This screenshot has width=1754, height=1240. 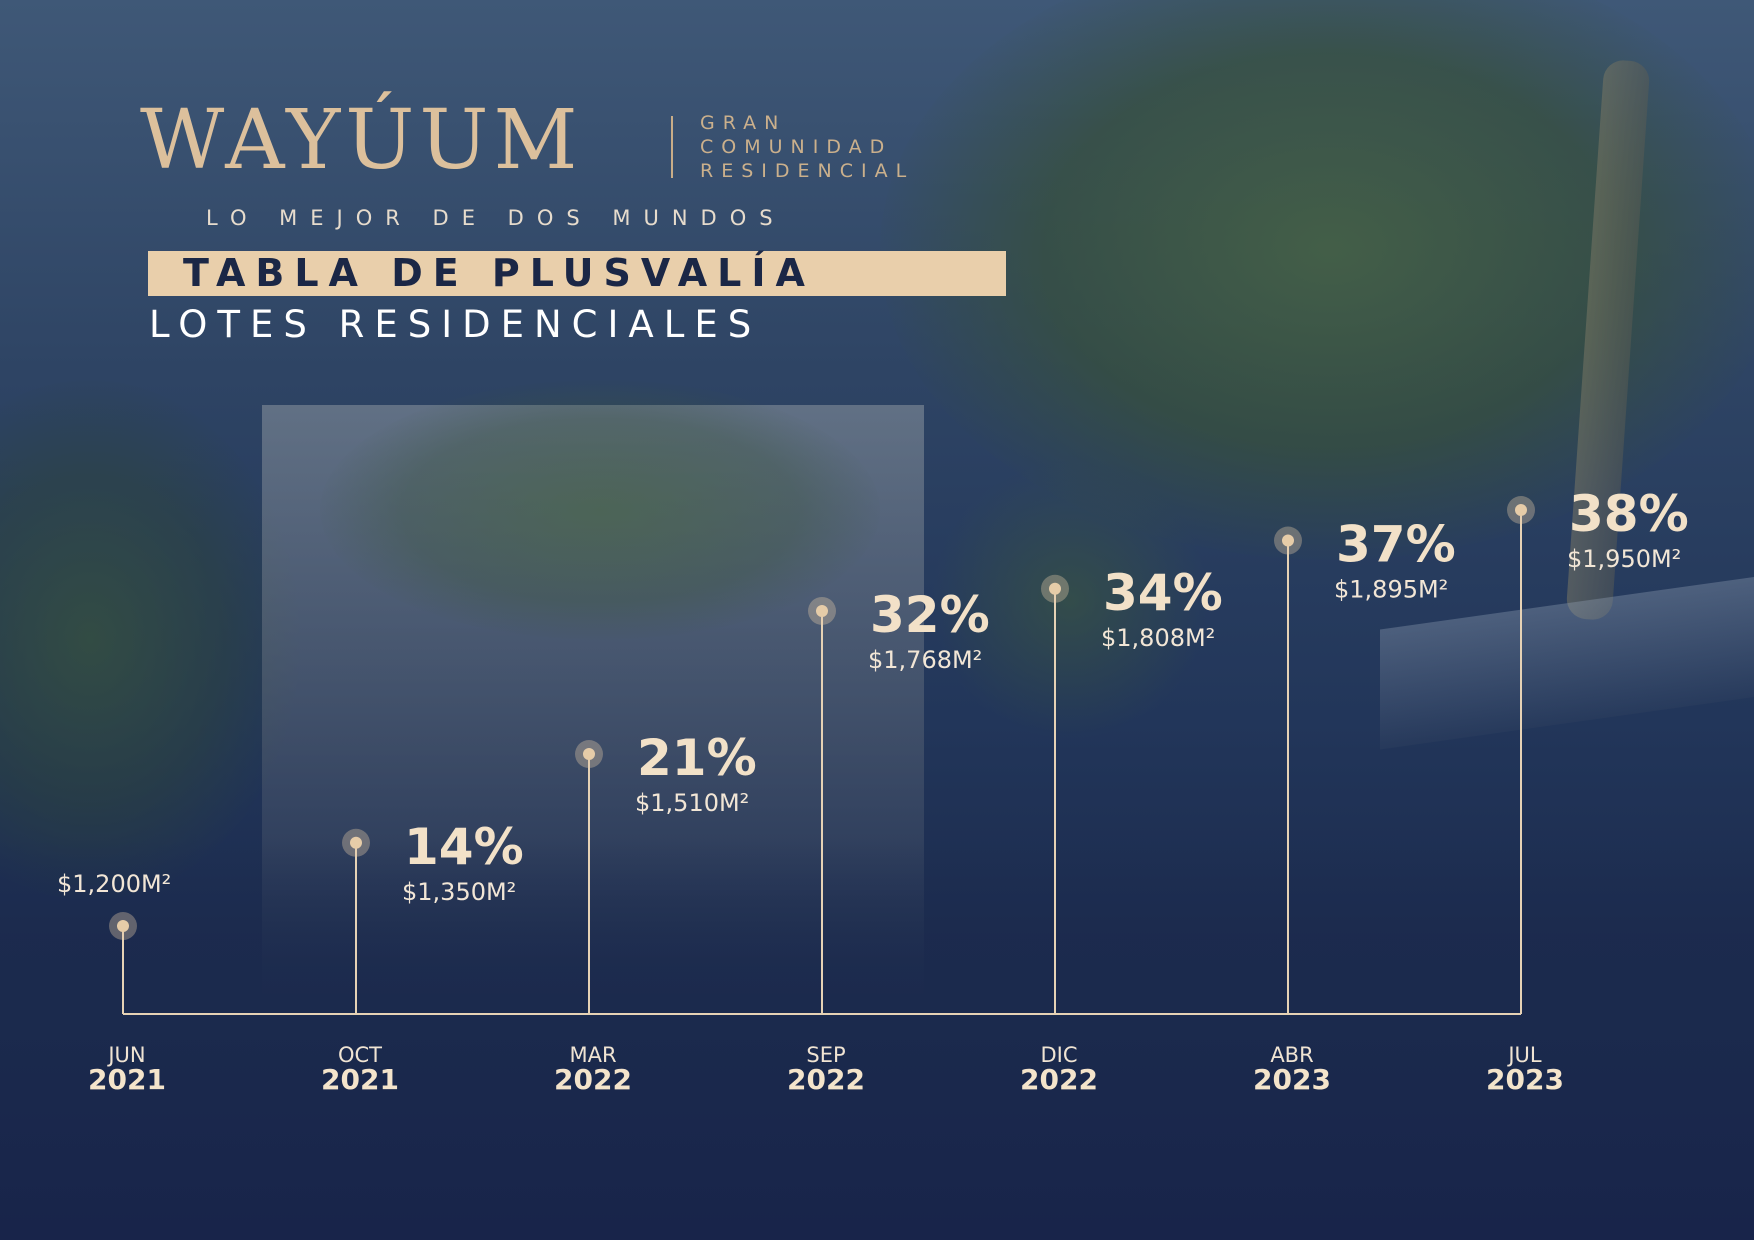 I want to click on data-label-percent: 32%, so click(x=930, y=615).